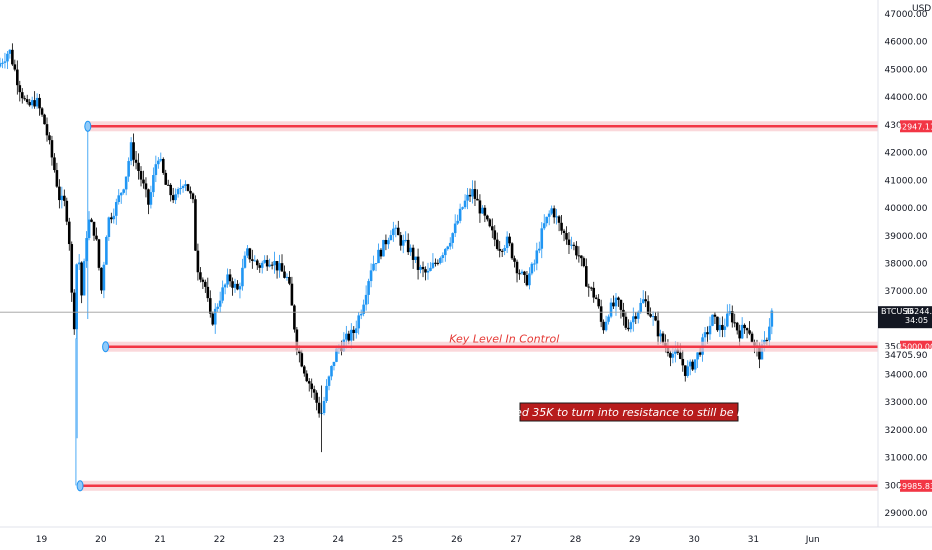 This screenshot has width=932, height=550. What do you see at coordinates (576, 540) in the screenshot?
I see `x-tick-label: 28` at bounding box center [576, 540].